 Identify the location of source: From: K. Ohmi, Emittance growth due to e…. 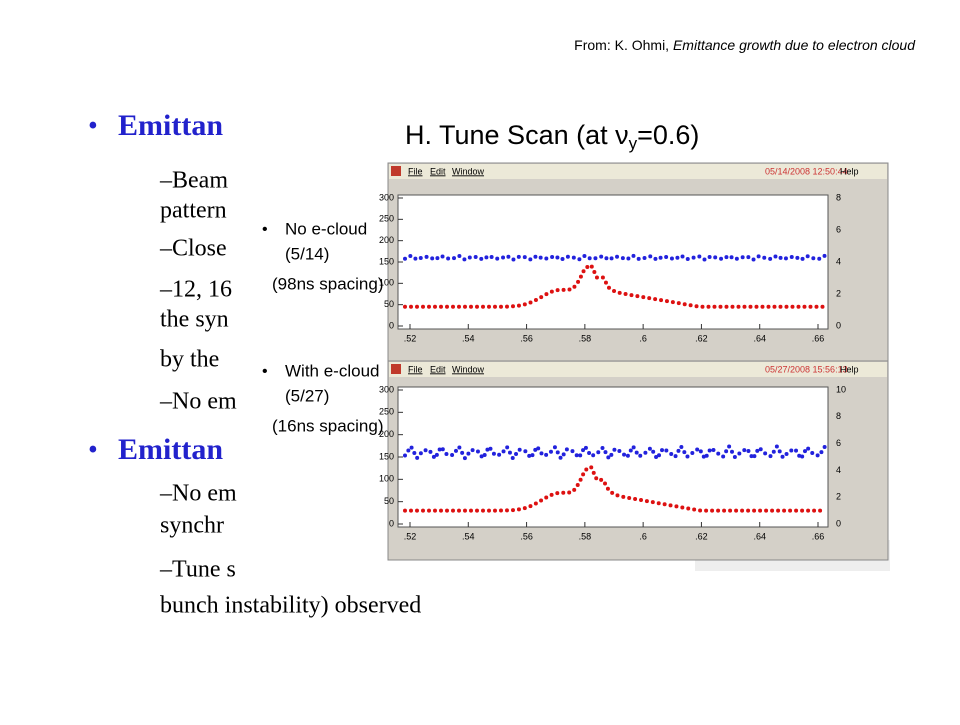
(745, 45).